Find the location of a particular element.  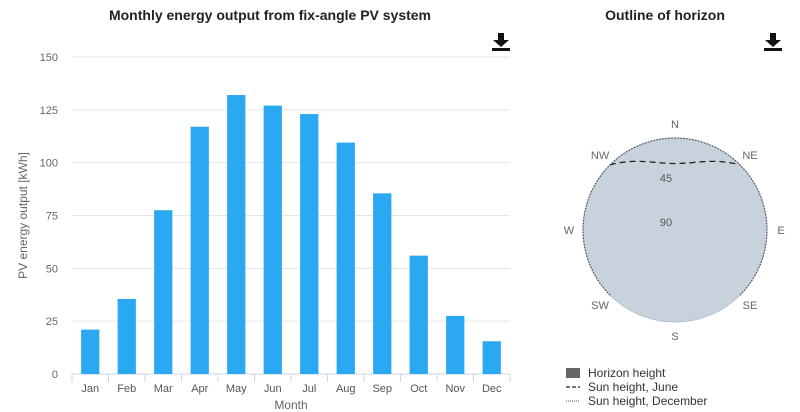

bar-jan is located at coordinates (90, 351).